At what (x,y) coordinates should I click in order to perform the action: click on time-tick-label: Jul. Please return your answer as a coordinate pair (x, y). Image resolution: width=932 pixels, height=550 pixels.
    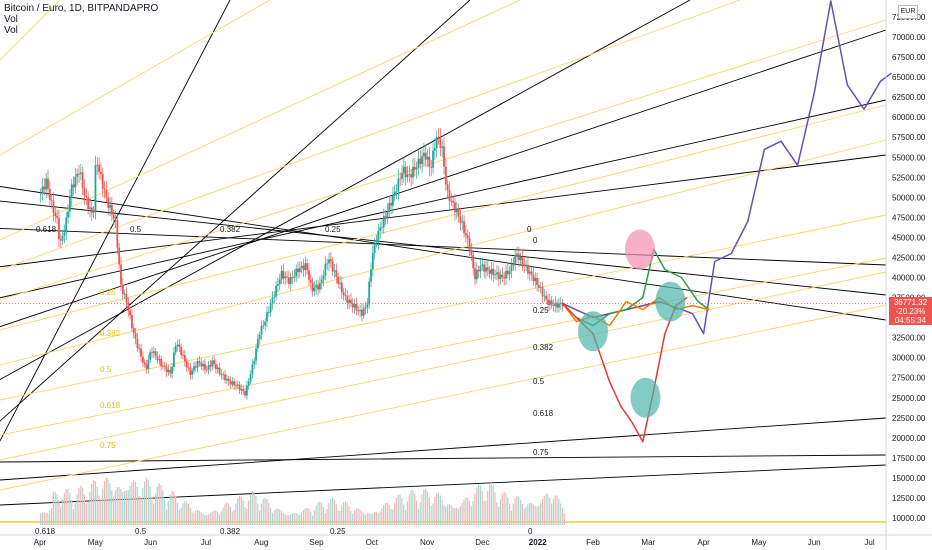
    Looking at the image, I should click on (869, 542).